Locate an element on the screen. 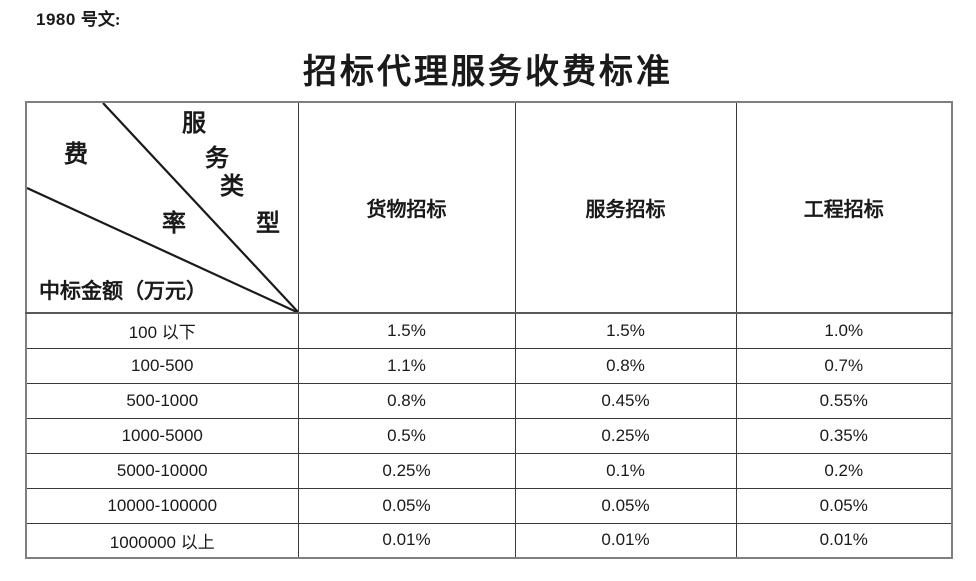 The width and height of the screenshot is (976, 581). diagonal-divider-lines is located at coordinates (162, 207).